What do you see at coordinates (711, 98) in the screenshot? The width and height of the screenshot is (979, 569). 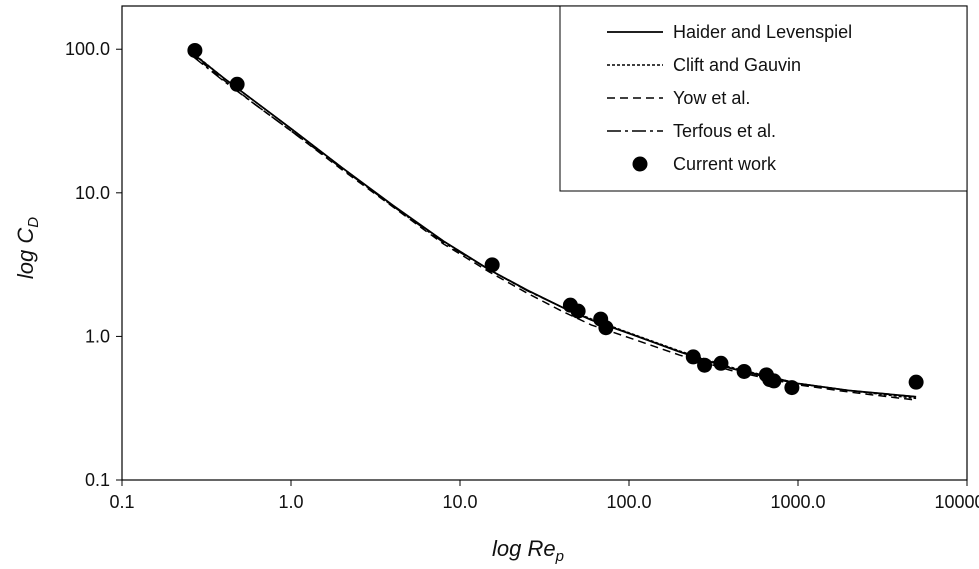 I see `legend-label-yow: Yow et al.` at bounding box center [711, 98].